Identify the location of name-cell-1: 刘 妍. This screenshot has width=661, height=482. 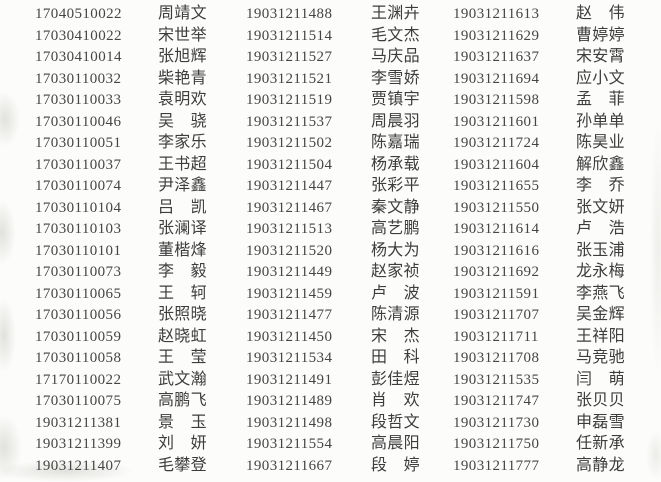
(182, 443).